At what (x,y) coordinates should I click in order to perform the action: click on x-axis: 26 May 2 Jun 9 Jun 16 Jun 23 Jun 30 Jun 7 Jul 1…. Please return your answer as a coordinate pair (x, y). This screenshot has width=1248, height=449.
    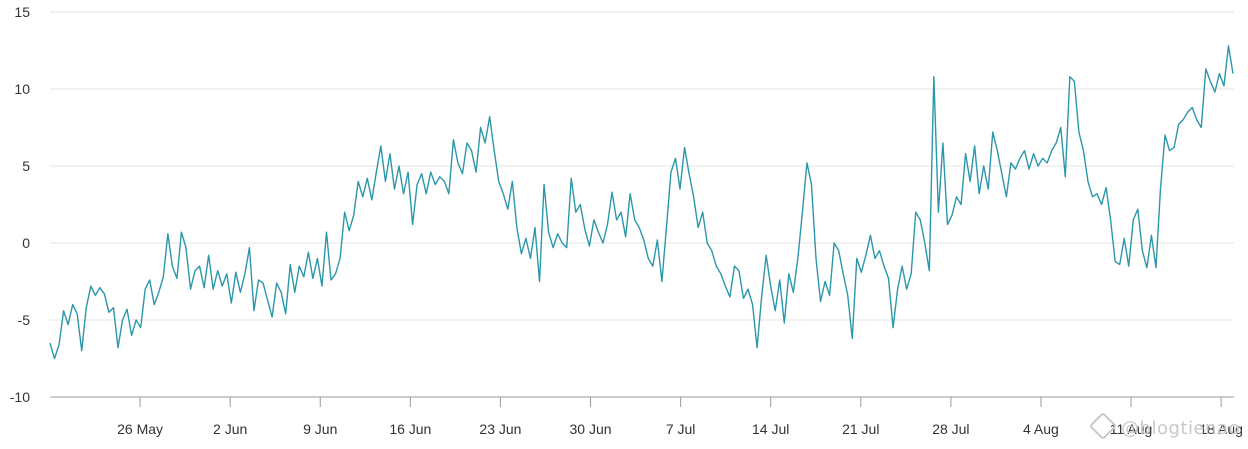
    Looking at the image, I should click on (646, 416).